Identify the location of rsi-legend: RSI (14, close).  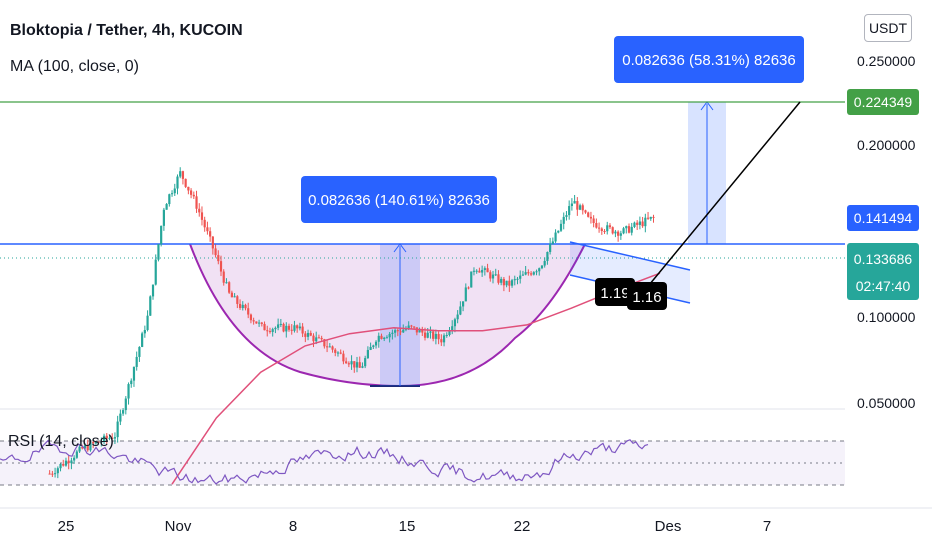
(61, 441).